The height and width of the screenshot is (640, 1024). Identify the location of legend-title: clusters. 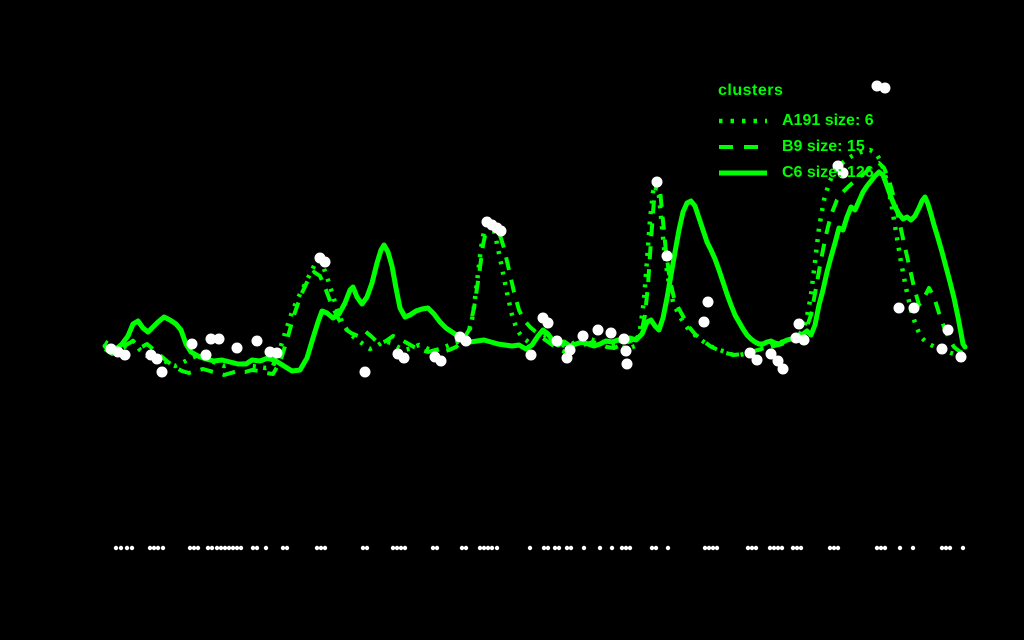
(751, 90).